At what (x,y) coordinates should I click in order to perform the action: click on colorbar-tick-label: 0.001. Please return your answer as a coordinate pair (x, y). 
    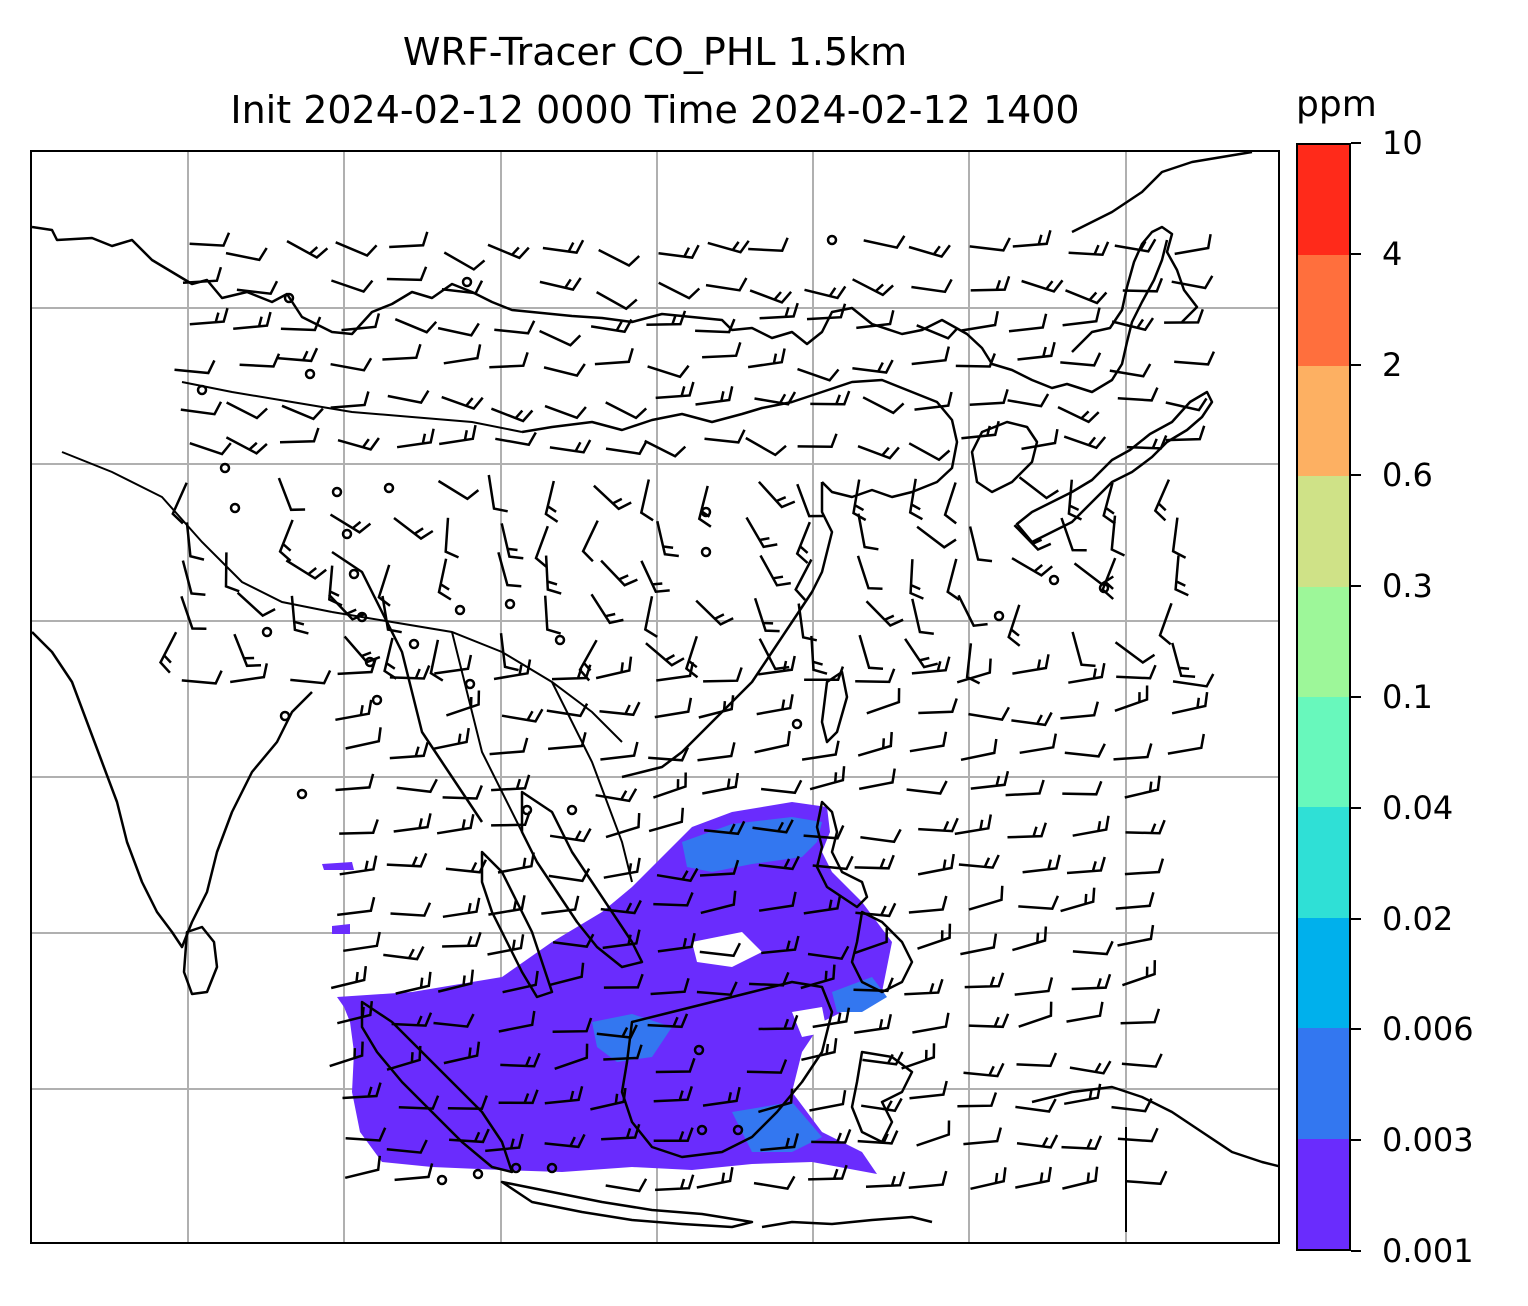
    Looking at the image, I should click on (1428, 1251).